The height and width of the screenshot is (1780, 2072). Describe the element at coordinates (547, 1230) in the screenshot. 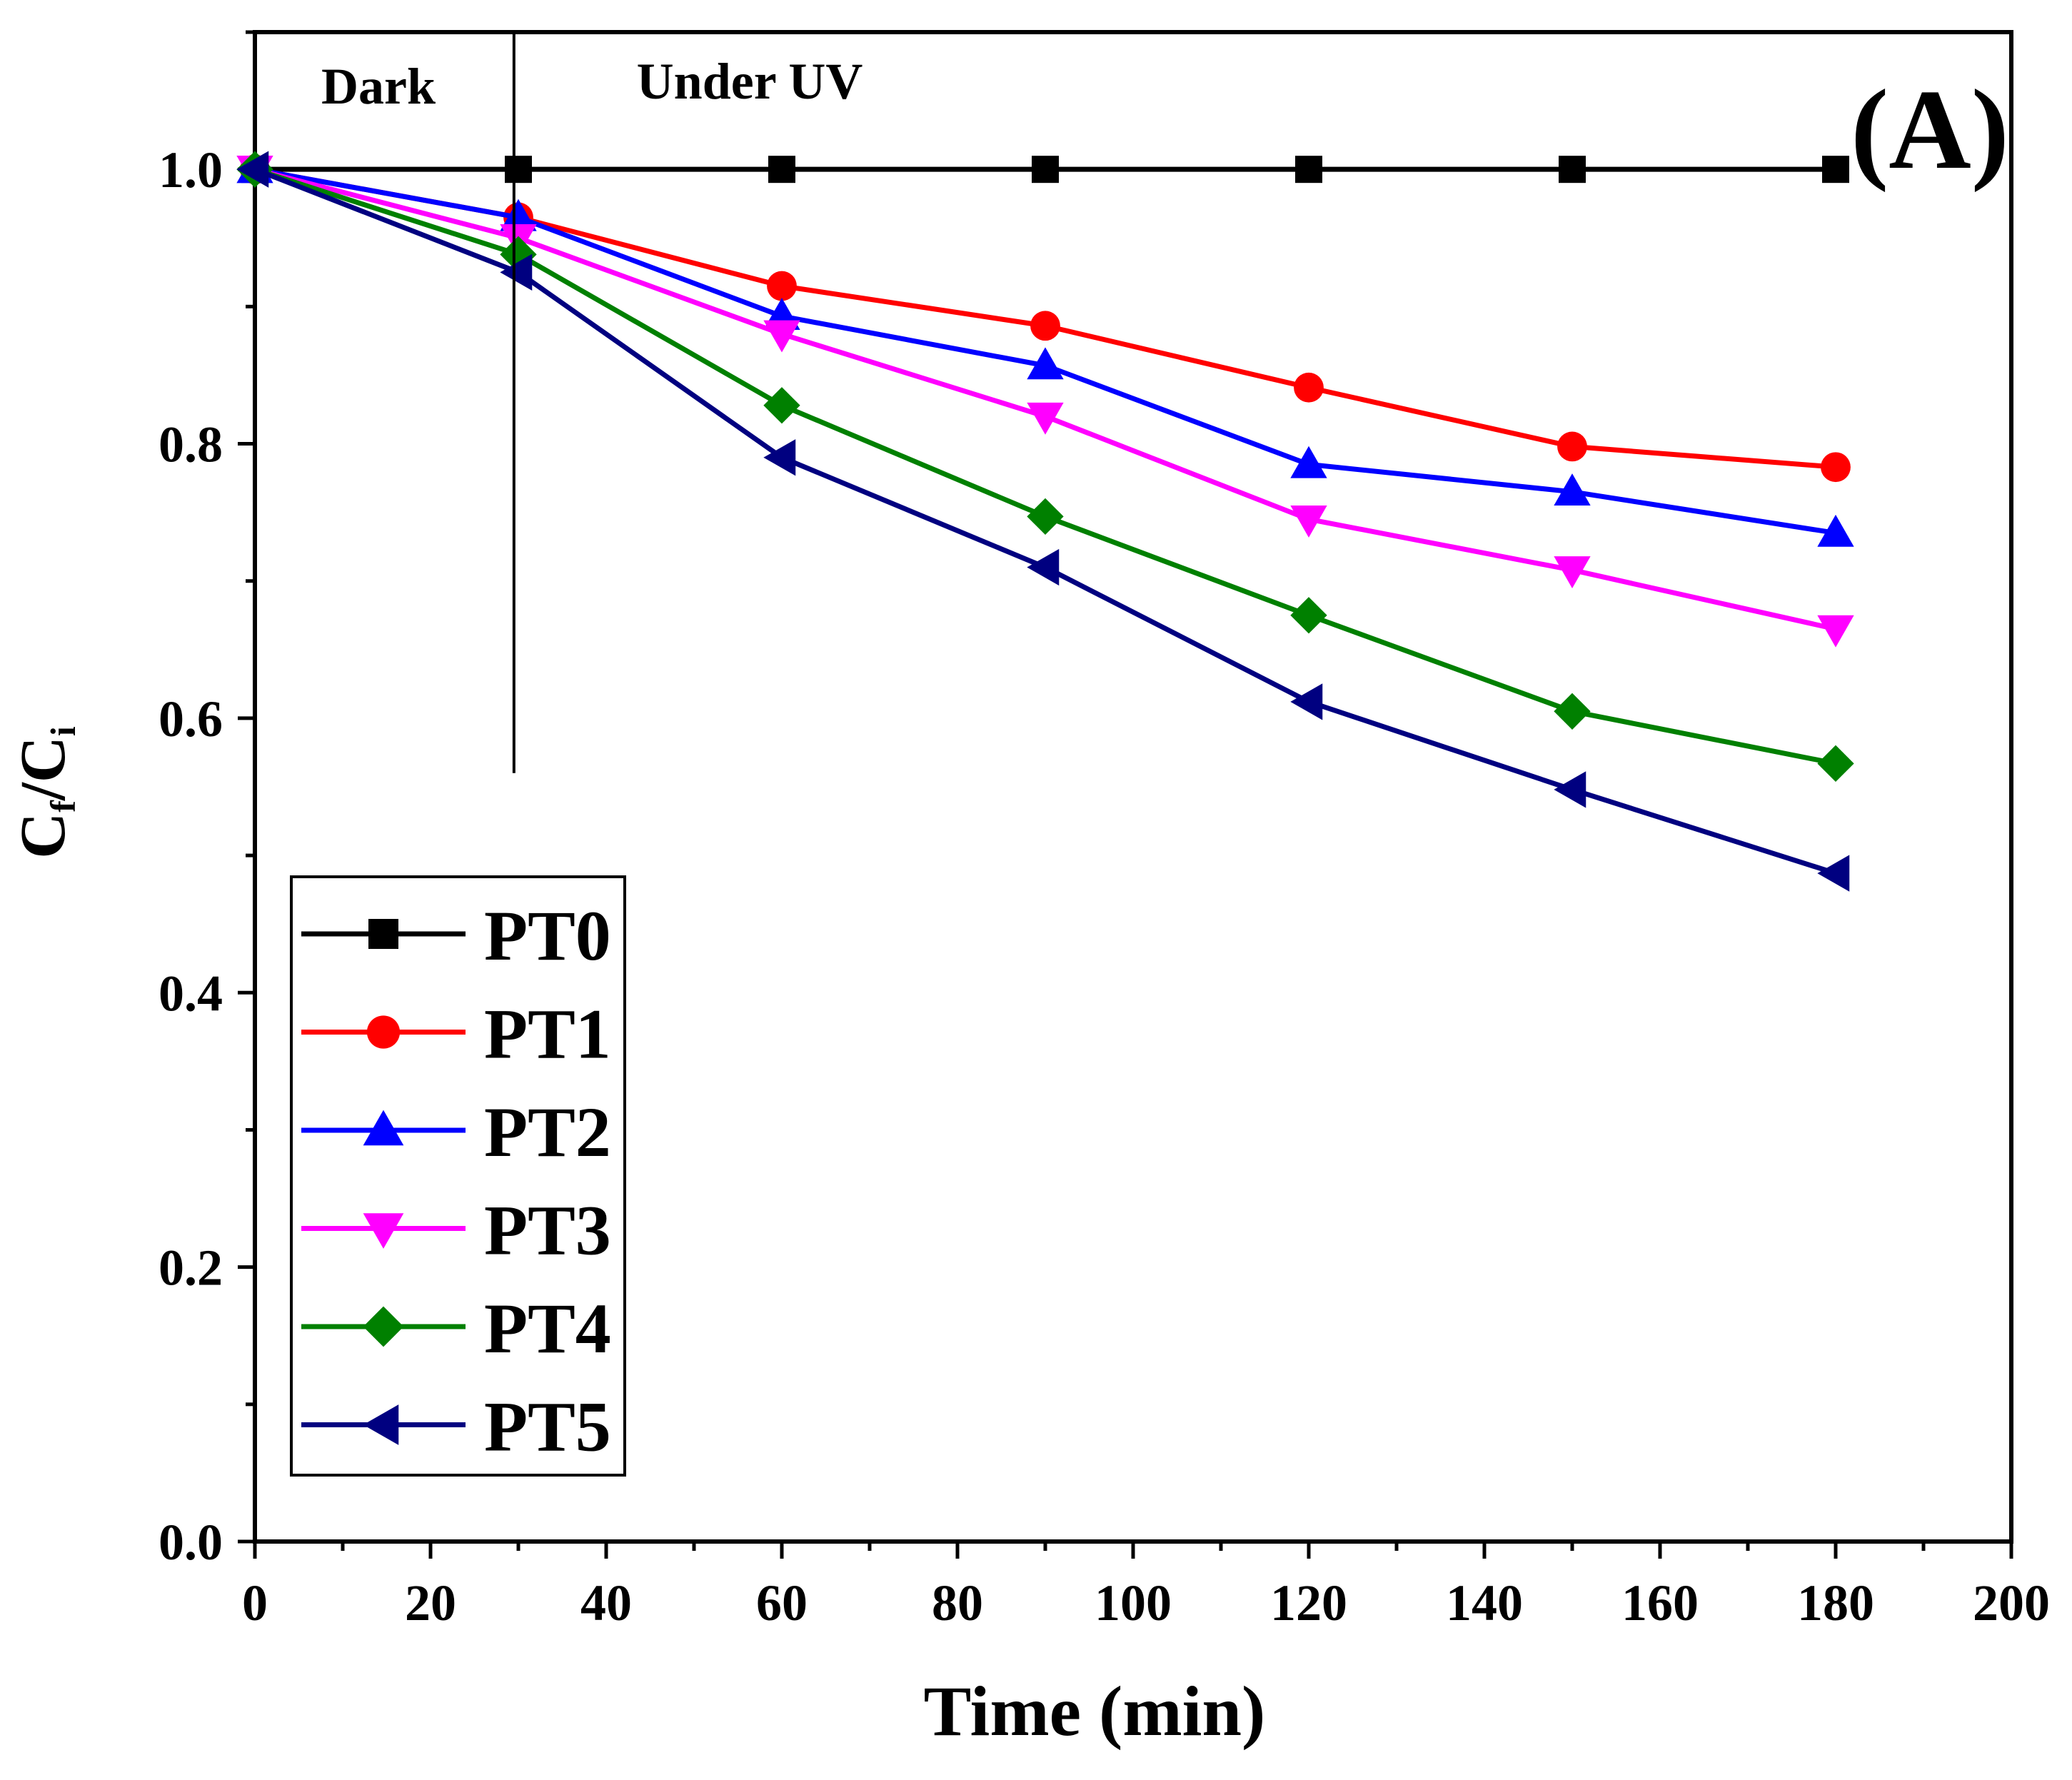

I see `legend-label-pt3: PT3` at that location.